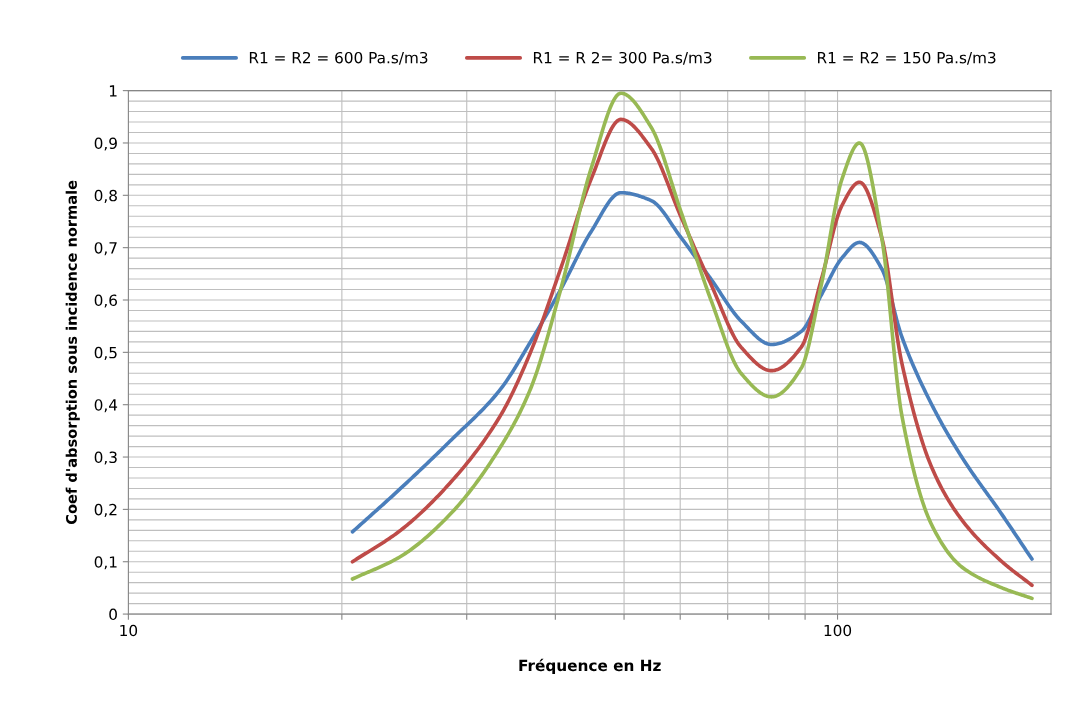 The width and height of the screenshot is (1088, 725). I want to click on y-tick-label: 0,1, so click(105, 563).